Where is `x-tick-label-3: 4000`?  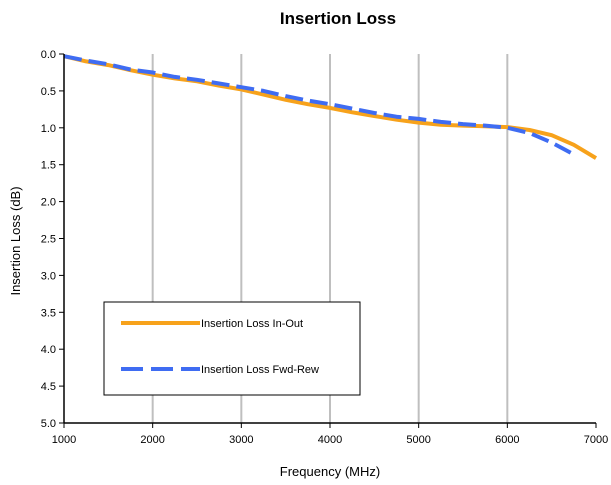 x-tick-label-3: 4000 is located at coordinates (330, 440).